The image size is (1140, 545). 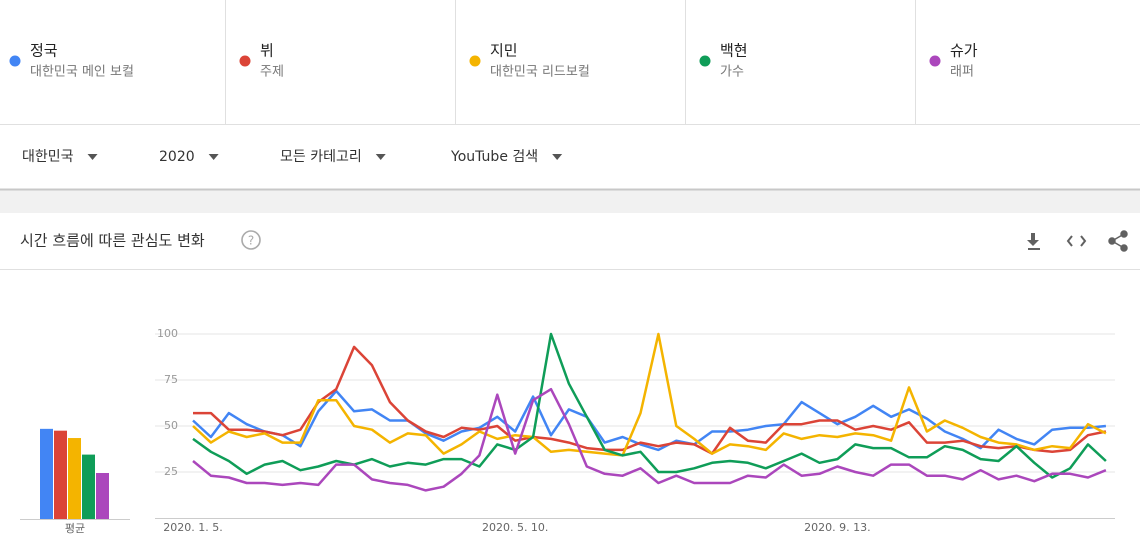 I want to click on term-description: 래퍼, so click(x=962, y=72).